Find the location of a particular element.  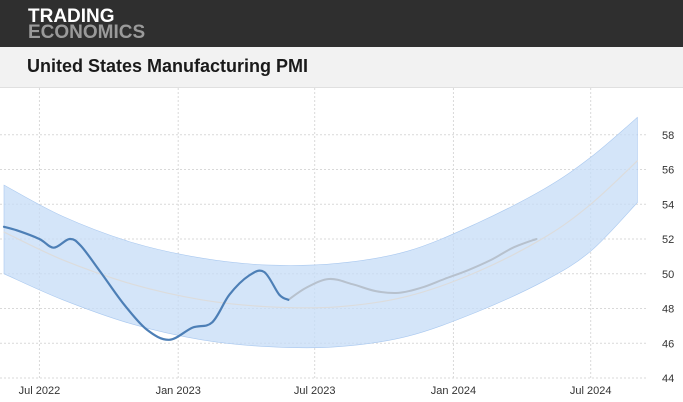

x-tick-label: Jan 2023 is located at coordinates (178, 391).